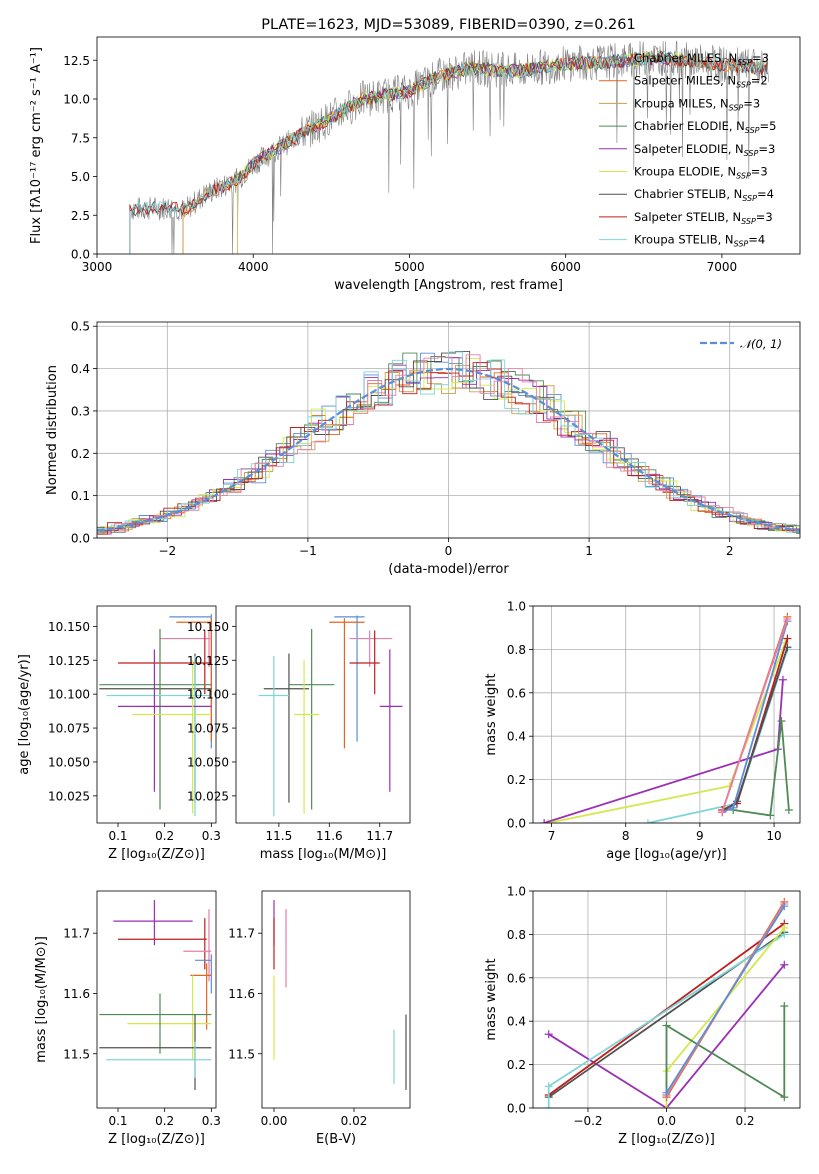 This screenshot has height=1174, width=819. I want to click on legend-label-text: Kroupa MILES, N, so click(681, 103).